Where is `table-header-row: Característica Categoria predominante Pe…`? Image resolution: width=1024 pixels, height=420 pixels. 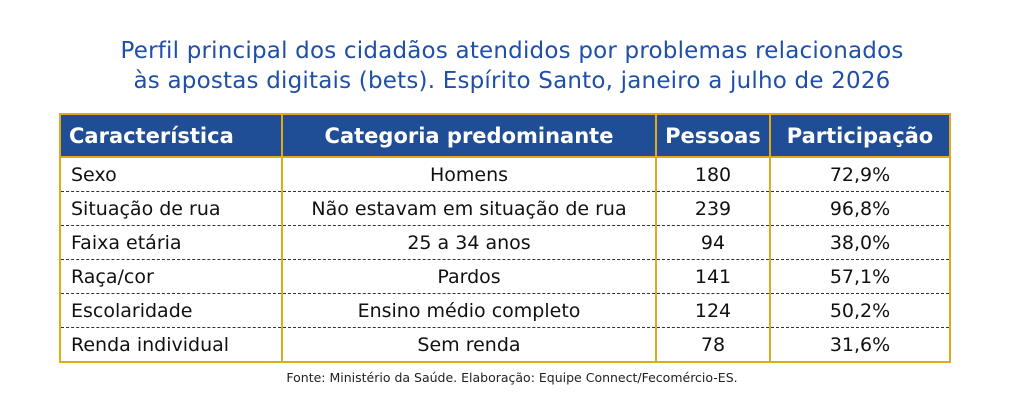 table-header-row: Característica Categoria predominante Pe… is located at coordinates (505, 136).